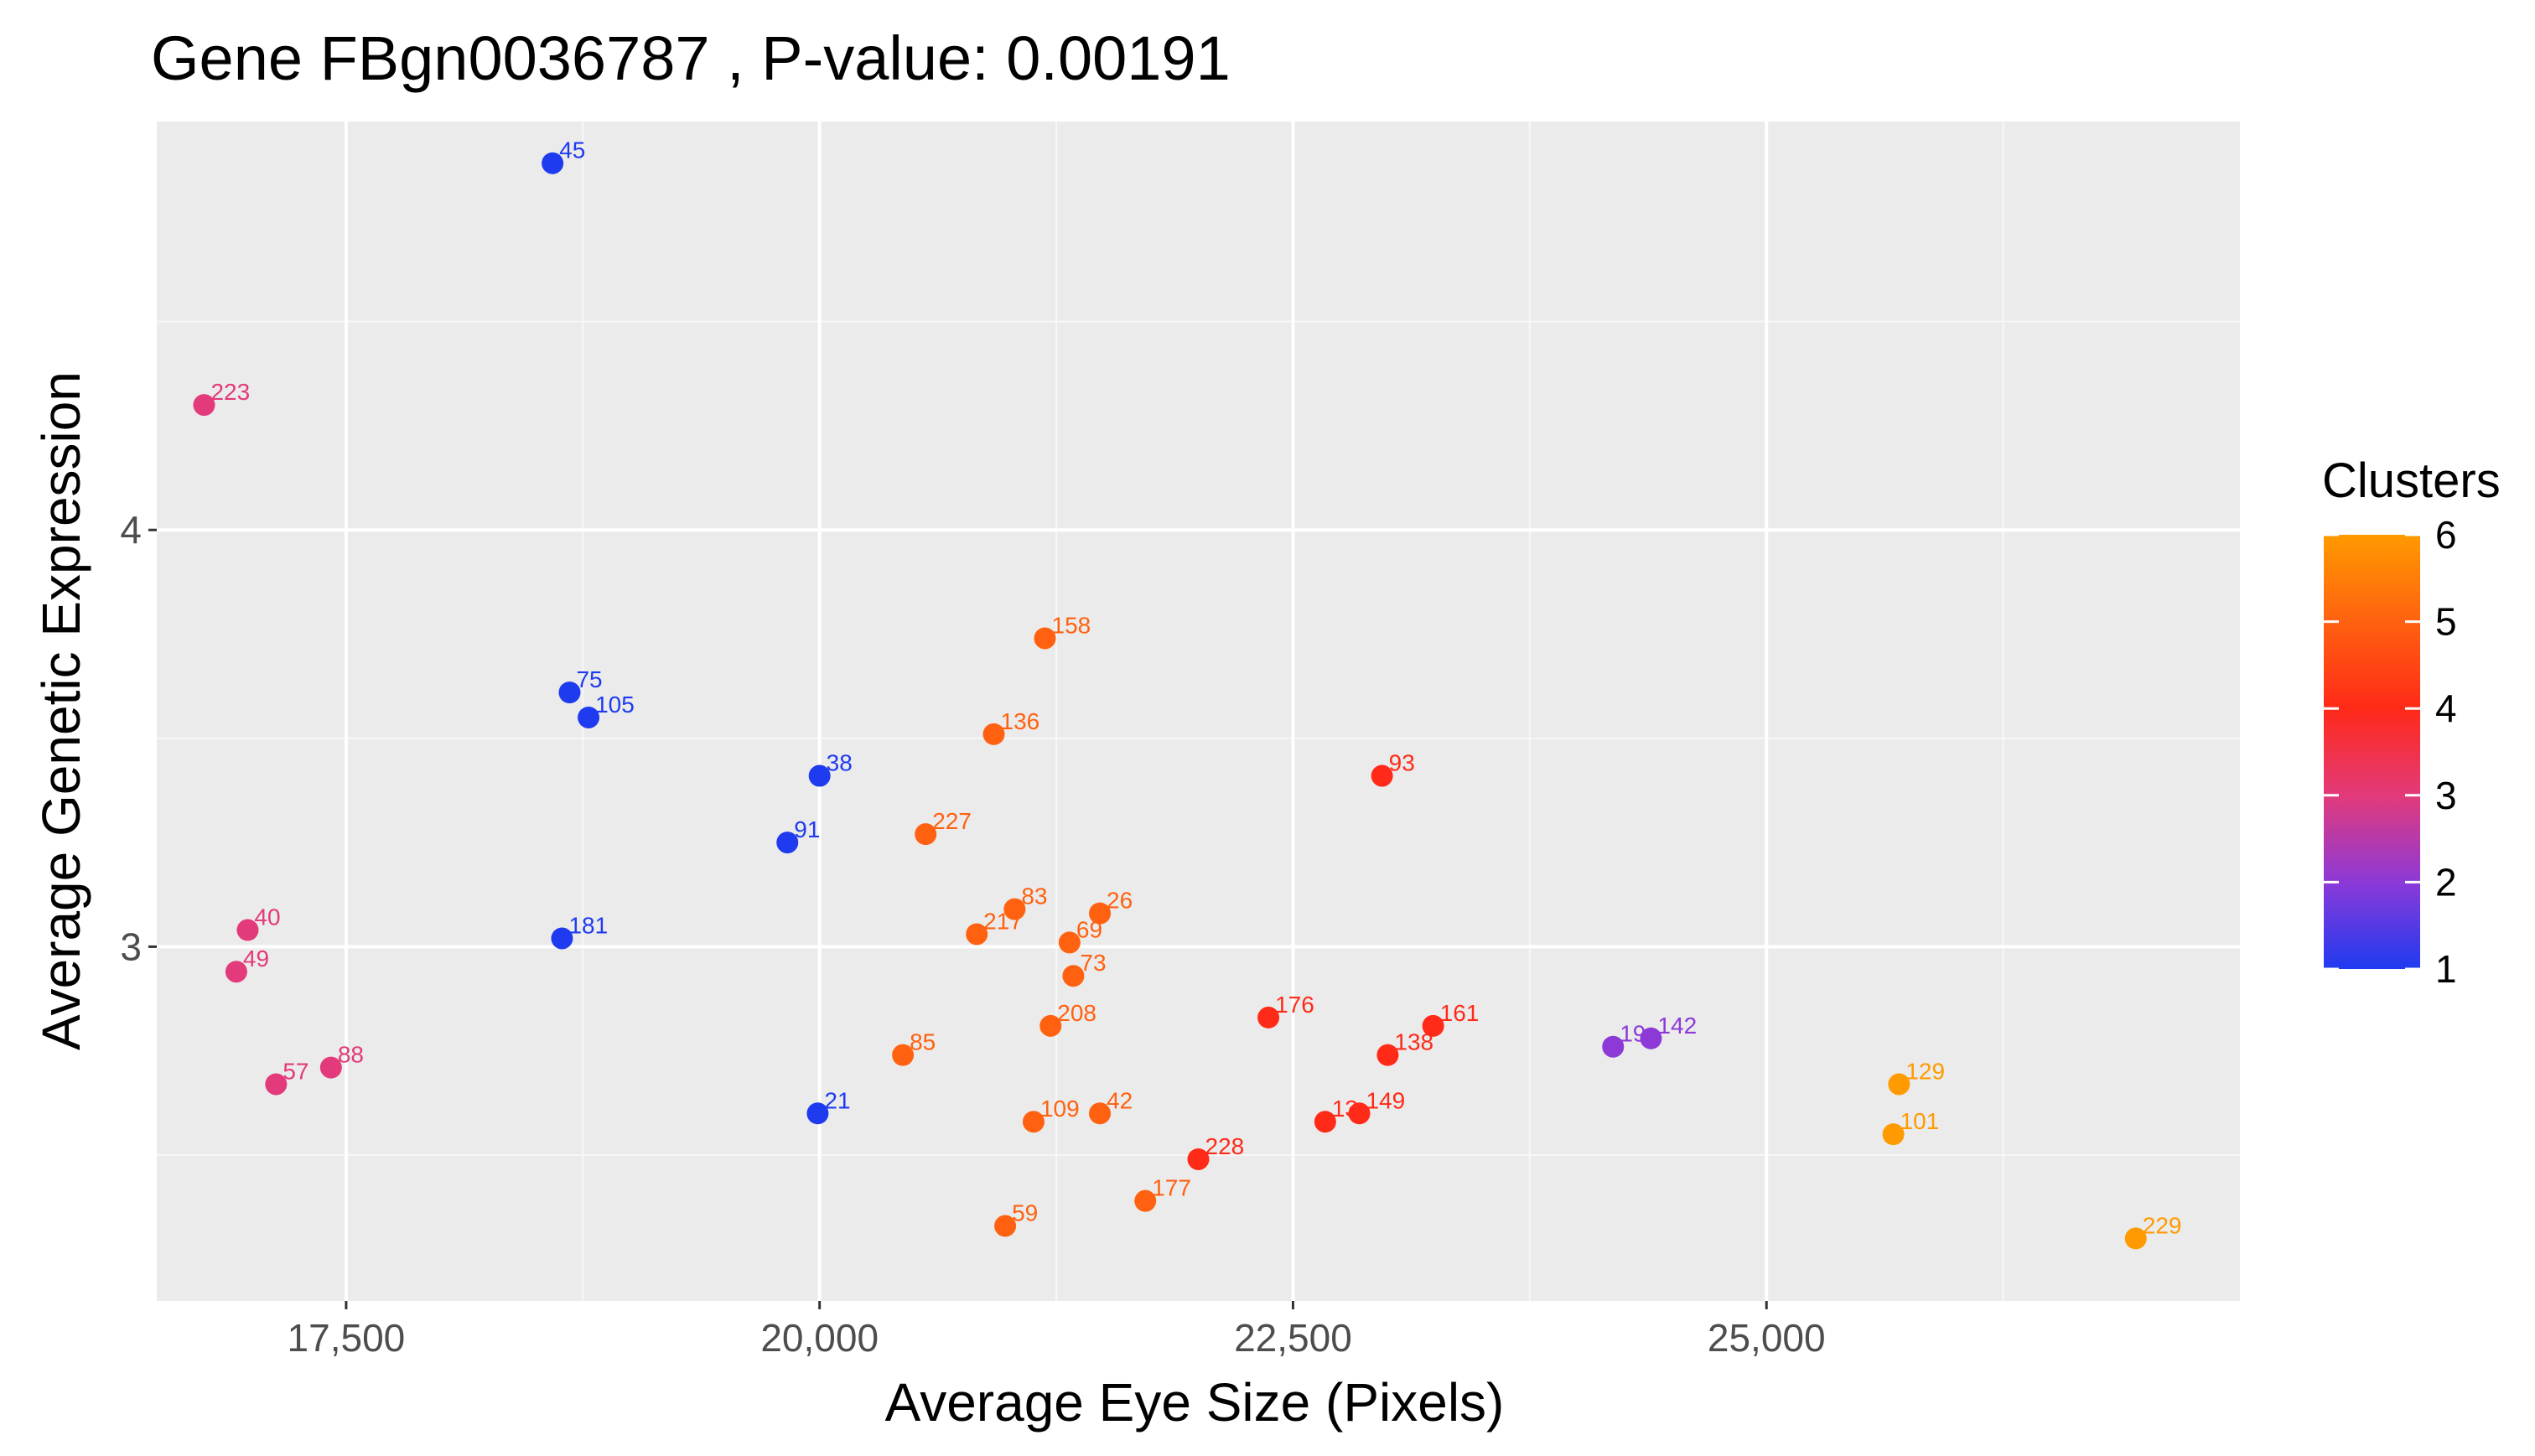  What do you see at coordinates (230, 392) in the screenshot?
I see `point-label: 223` at bounding box center [230, 392].